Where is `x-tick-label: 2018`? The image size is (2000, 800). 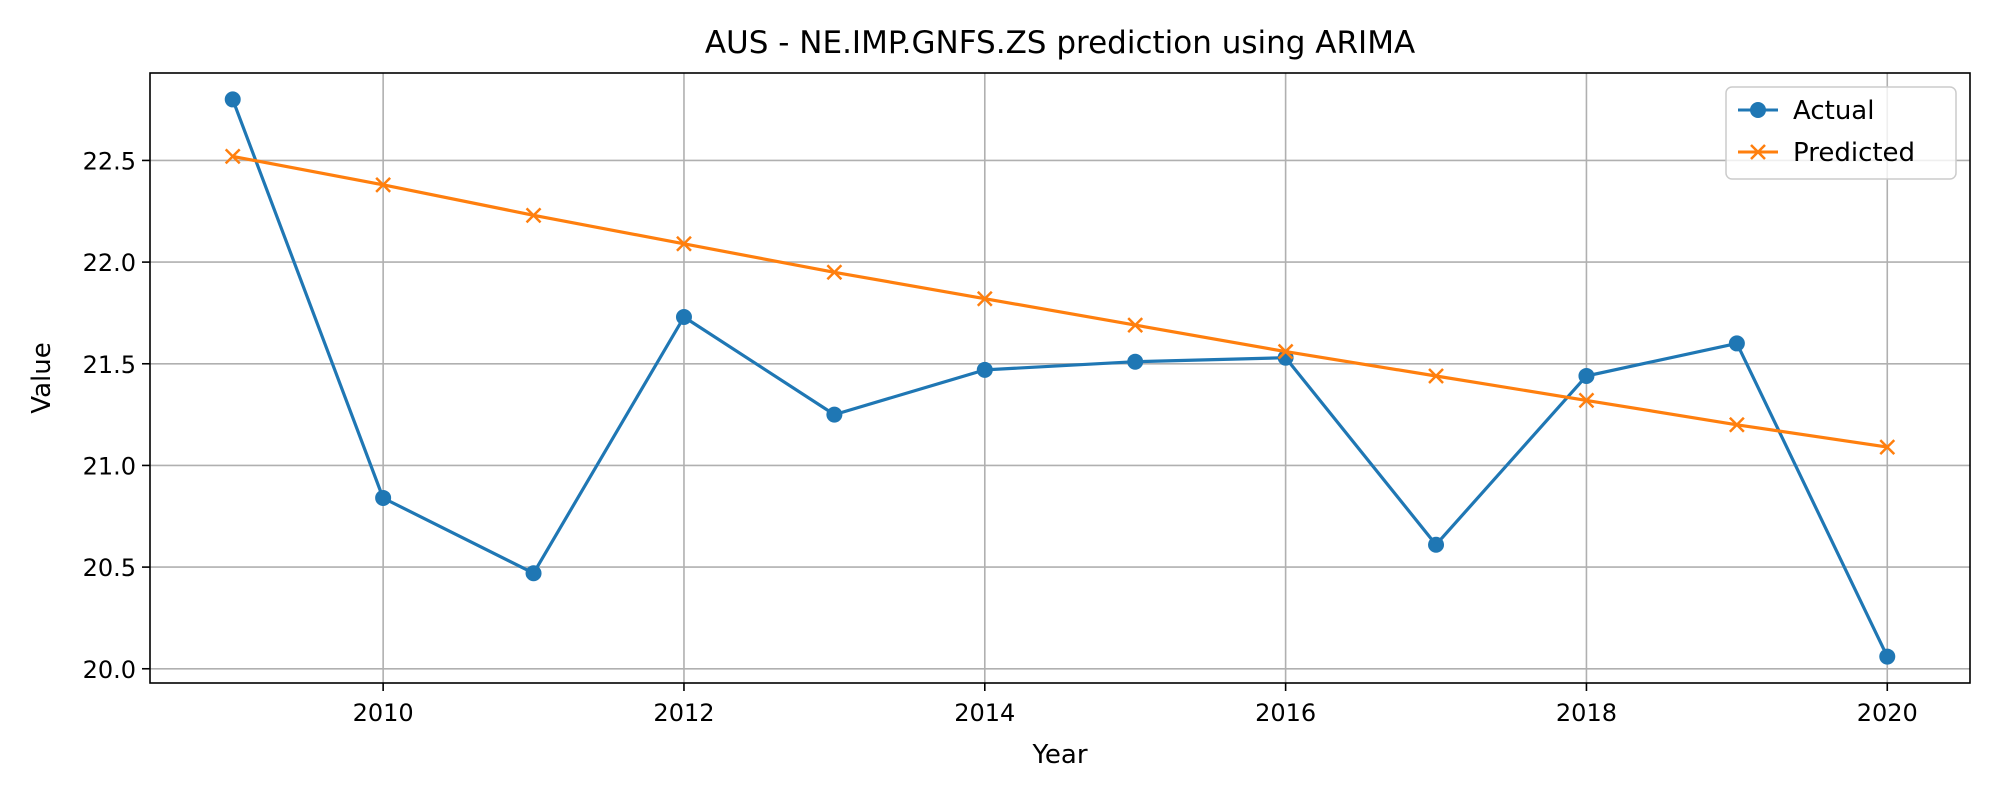 x-tick-label: 2018 is located at coordinates (1586, 713).